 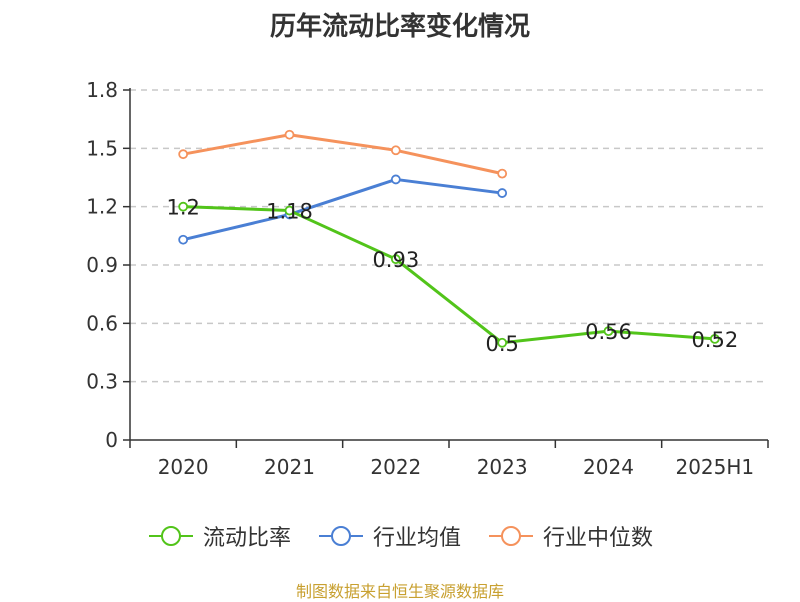 I want to click on data-label: 0.52, so click(x=714, y=340).